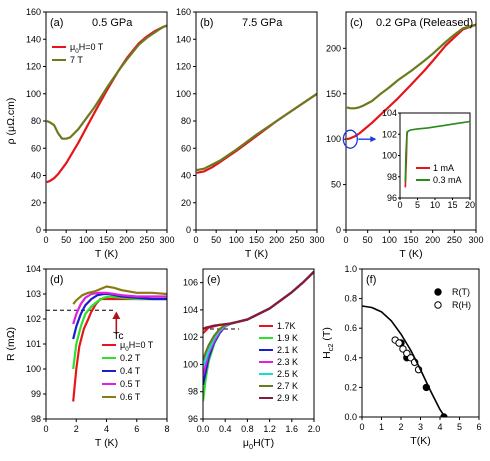 The image size is (490, 461). I want to click on y-tick-label: 104, so click(190, 310).